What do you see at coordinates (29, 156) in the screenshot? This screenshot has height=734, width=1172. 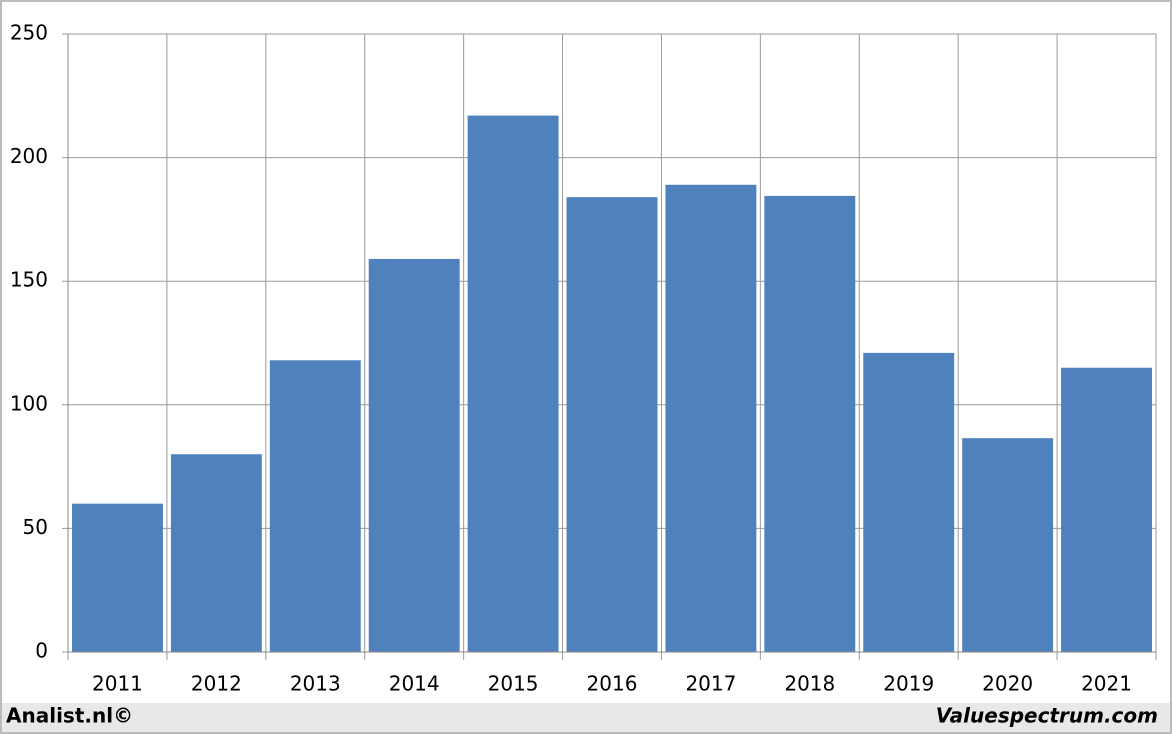 I see `y-tick-label: 200` at bounding box center [29, 156].